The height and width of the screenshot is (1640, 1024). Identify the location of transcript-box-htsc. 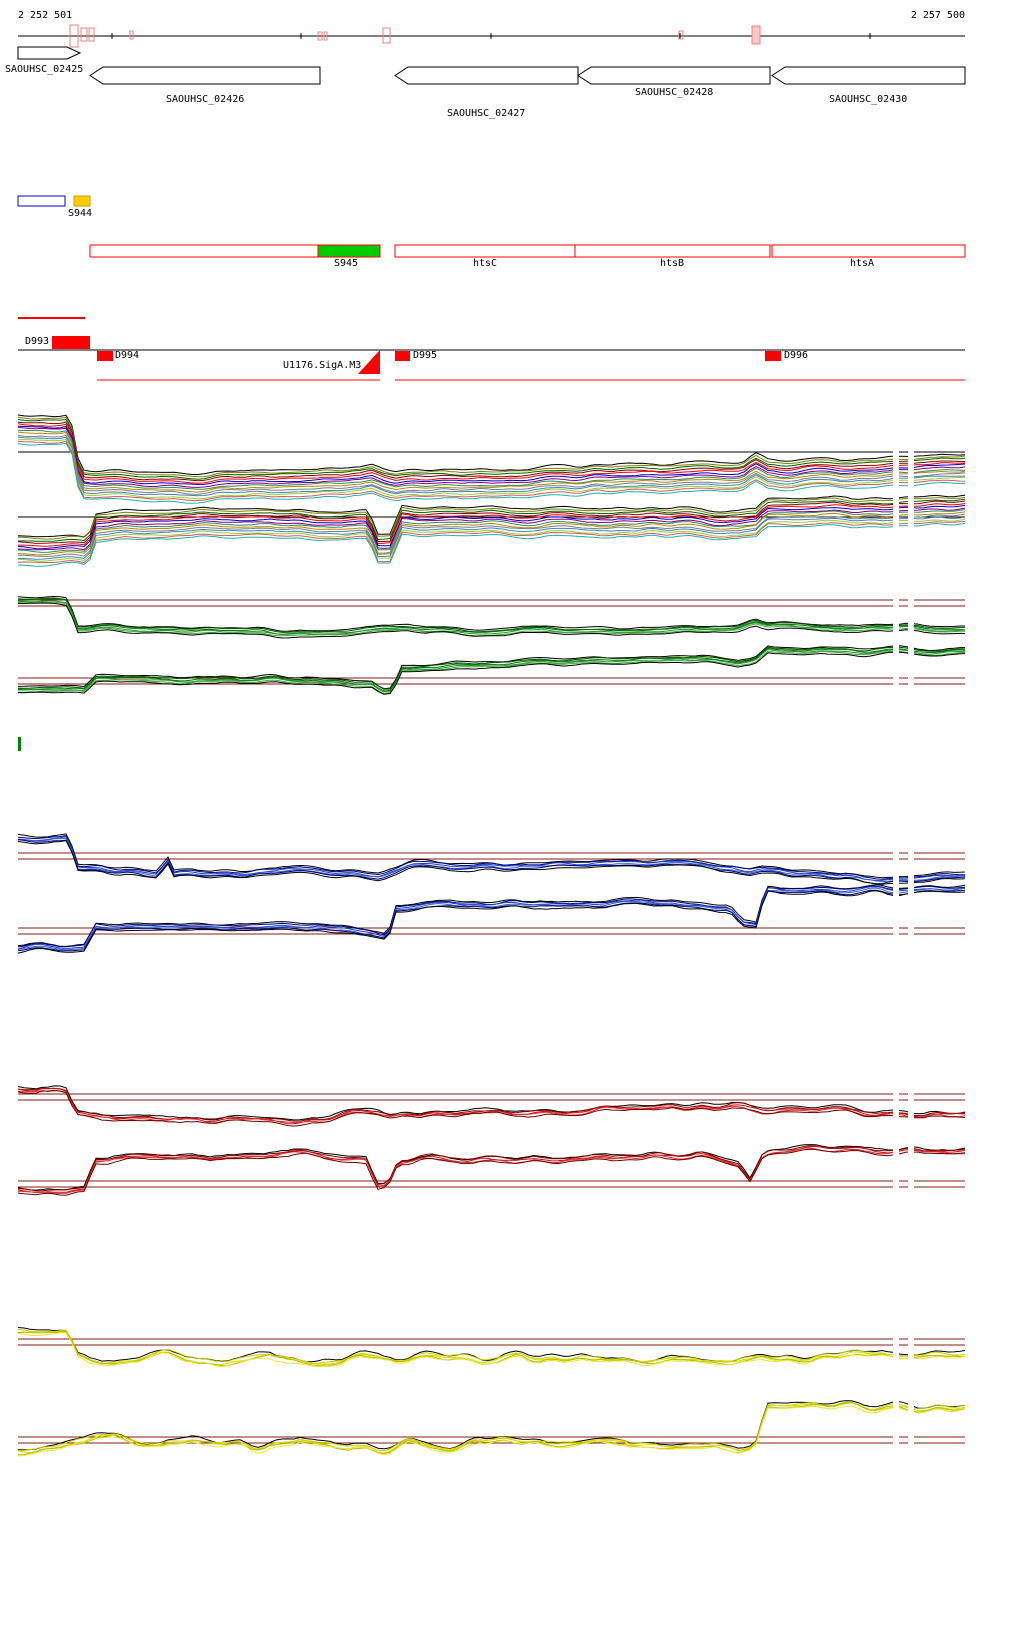
(485, 251).